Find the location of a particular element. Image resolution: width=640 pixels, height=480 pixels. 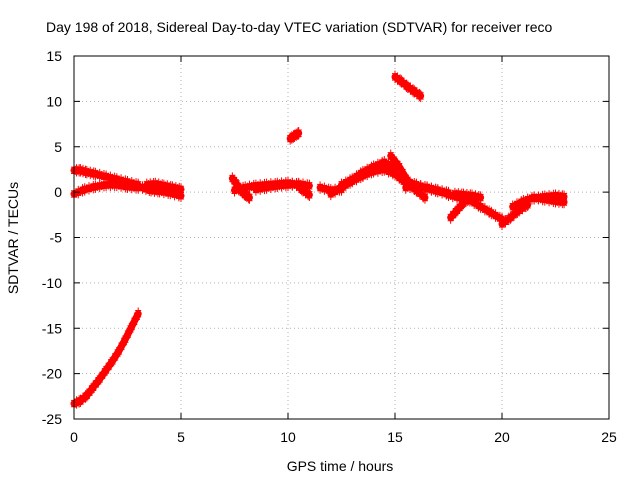

y-axis-label: SDTVAR / TECUs is located at coordinates (13, 238).